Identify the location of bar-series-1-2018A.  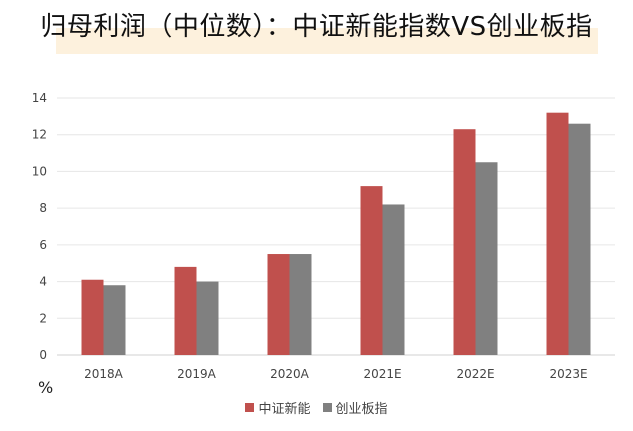
(92, 317).